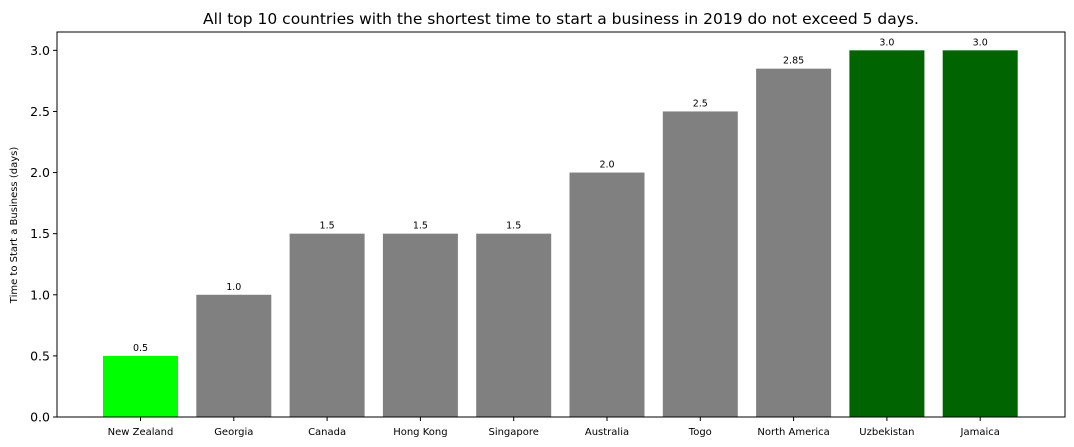 The width and height of the screenshot is (1074, 447). Describe the element at coordinates (140, 348) in the screenshot. I see `bar-value-label: 0.5` at that location.